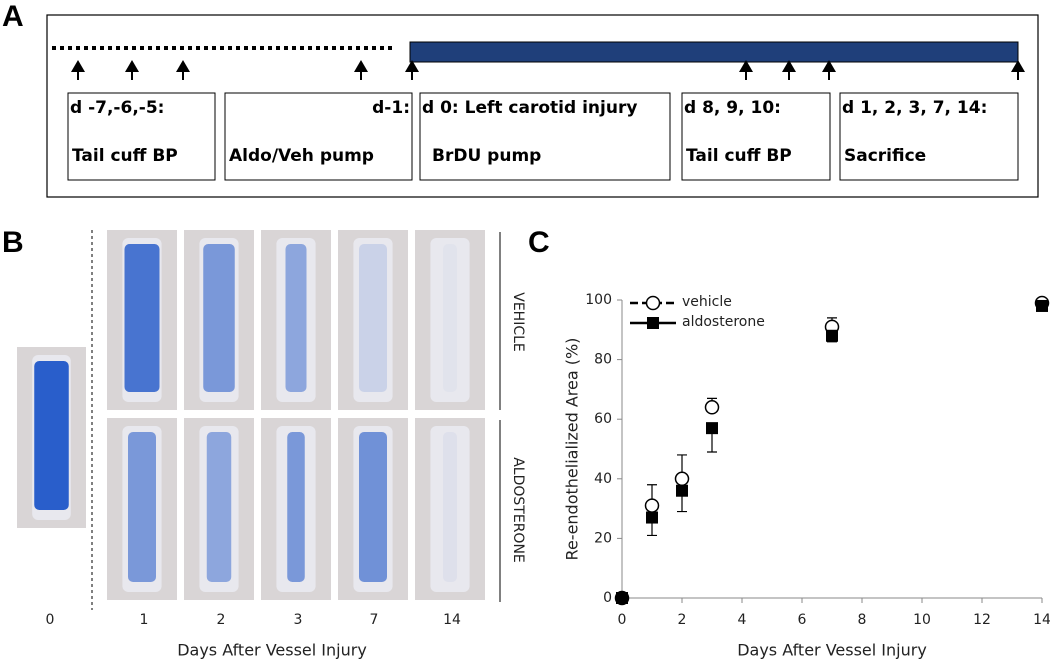  I want to click on day-label: 1, so click(144, 620).